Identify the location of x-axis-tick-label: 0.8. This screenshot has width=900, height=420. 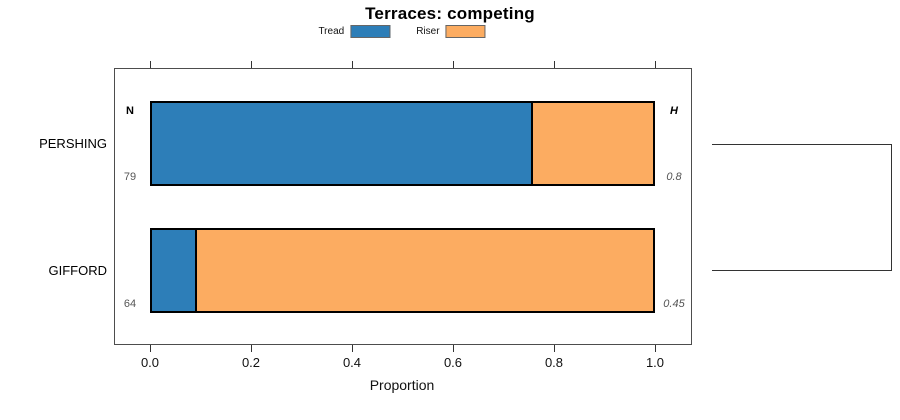
(554, 362).